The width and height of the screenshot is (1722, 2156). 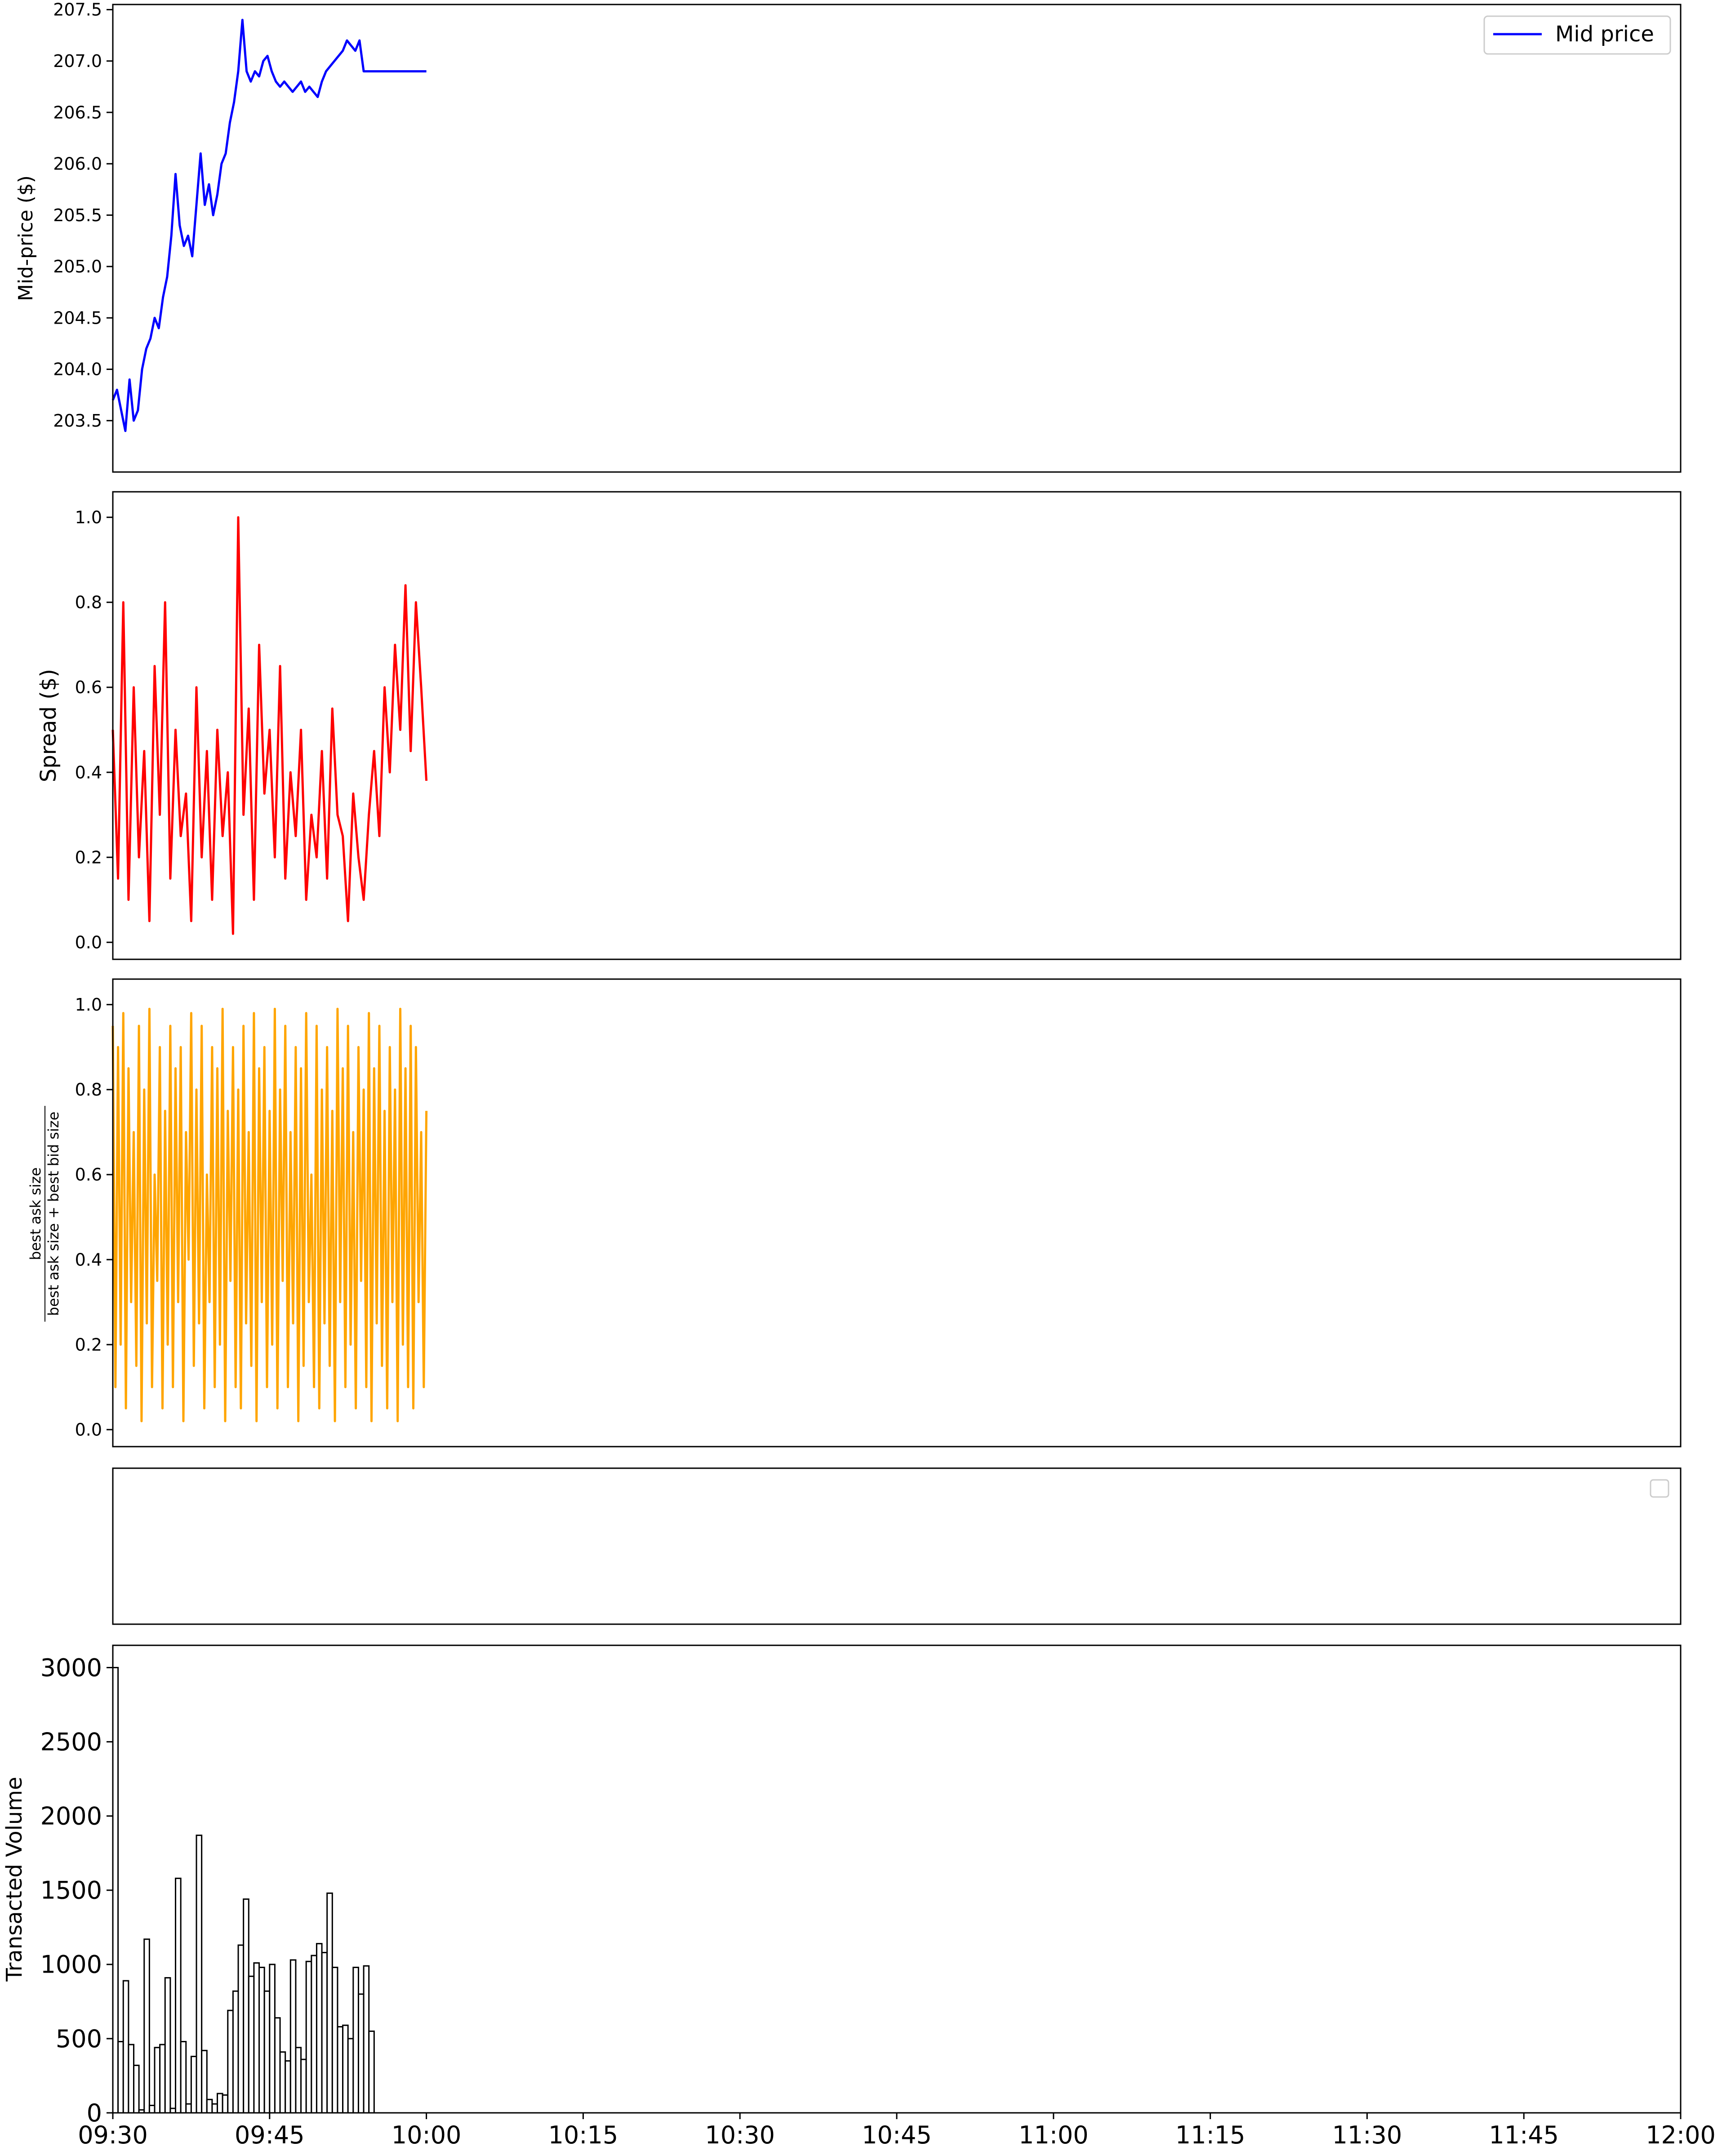 What do you see at coordinates (77, 61) in the screenshot?
I see `y-tick-label: 207.0` at bounding box center [77, 61].